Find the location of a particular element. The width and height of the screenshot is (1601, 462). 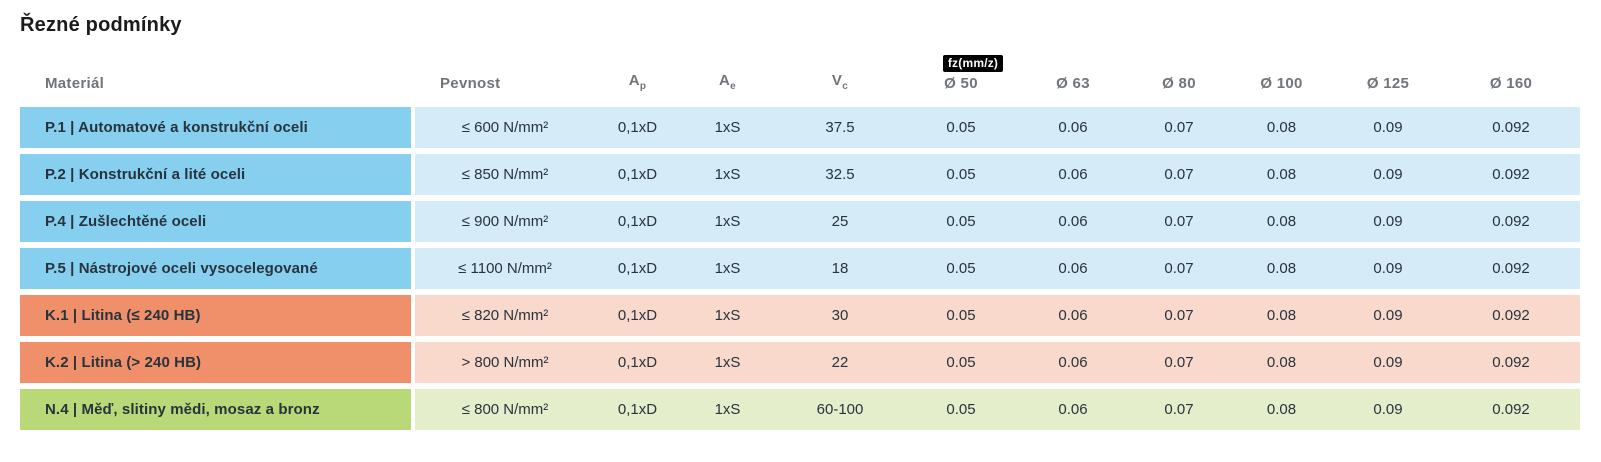

vc-symbol: V is located at coordinates (837, 80).